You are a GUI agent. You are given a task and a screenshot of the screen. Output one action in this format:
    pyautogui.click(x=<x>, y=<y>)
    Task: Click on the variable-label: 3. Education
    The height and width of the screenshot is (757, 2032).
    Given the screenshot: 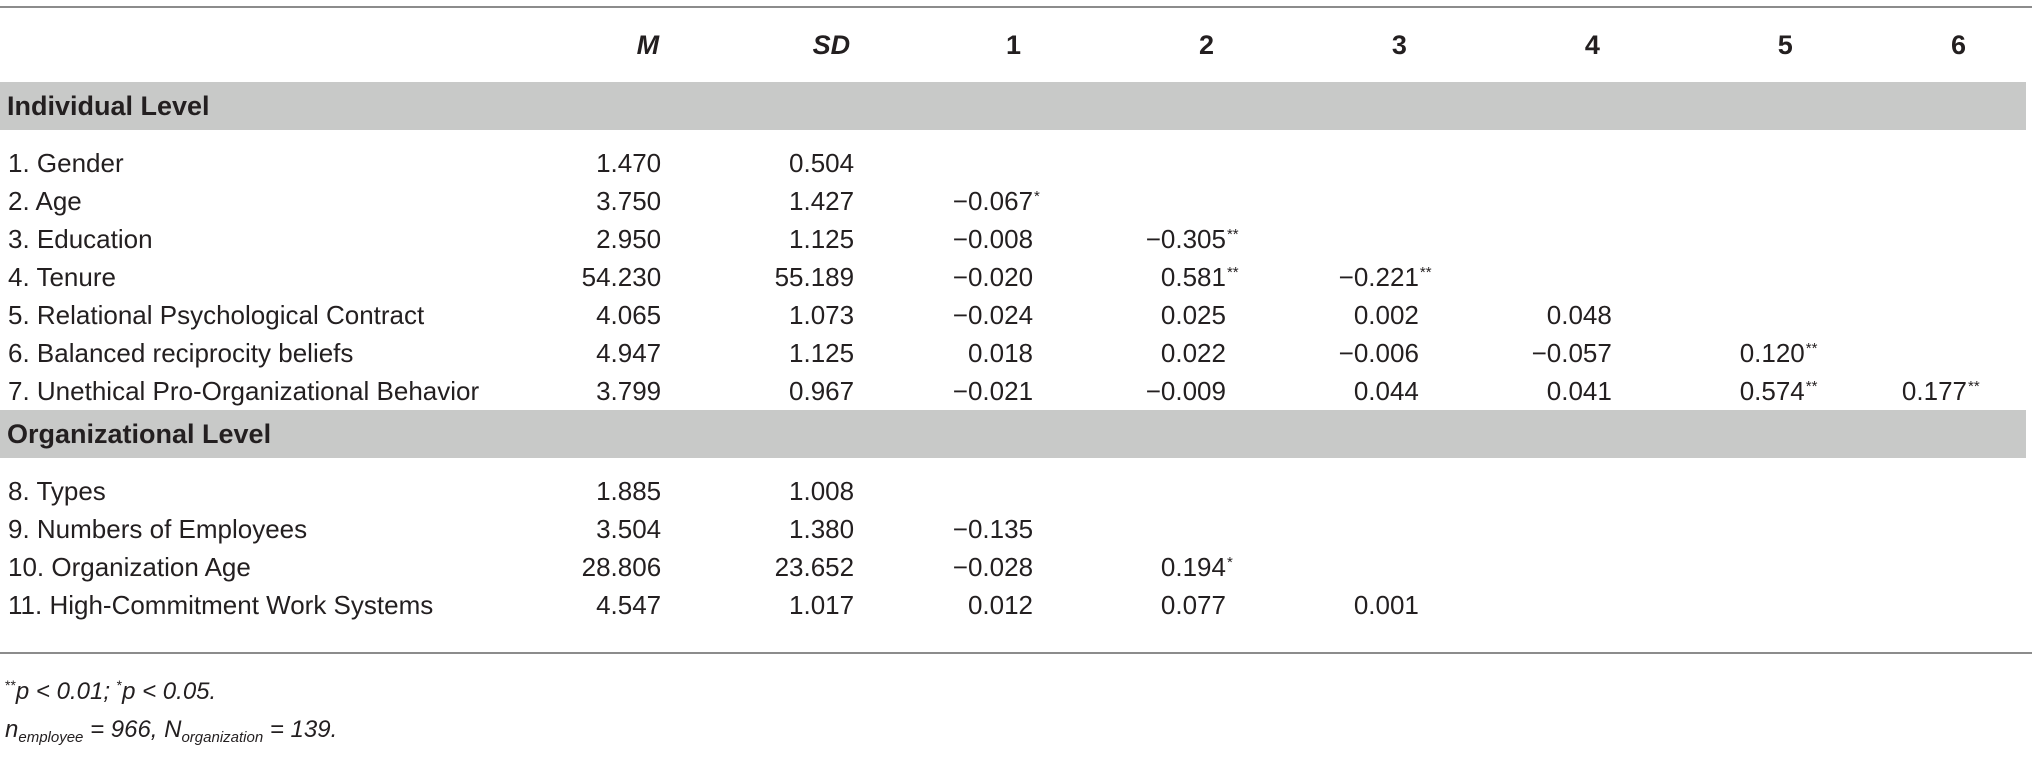 What is the action you would take?
    pyautogui.click(x=80, y=238)
    